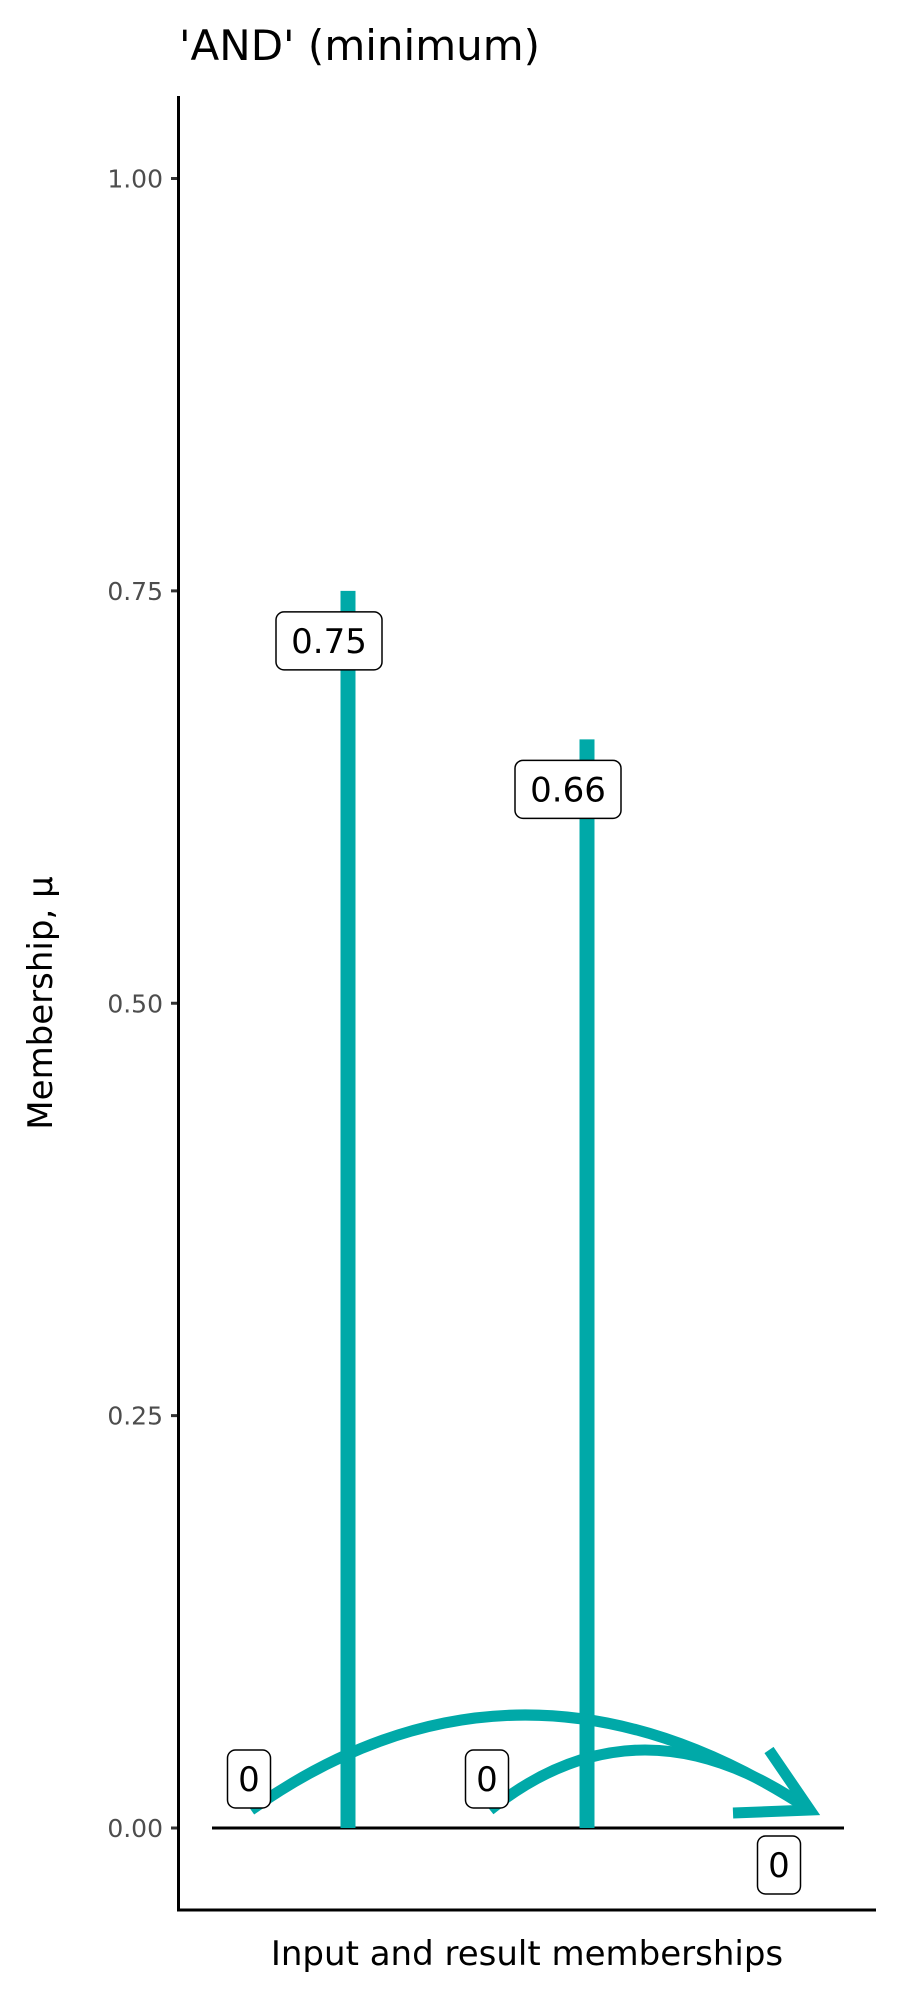 The width and height of the screenshot is (900, 2000). Describe the element at coordinates (527, 1954) in the screenshot. I see `x-axis-title: Input and result memberships` at that location.